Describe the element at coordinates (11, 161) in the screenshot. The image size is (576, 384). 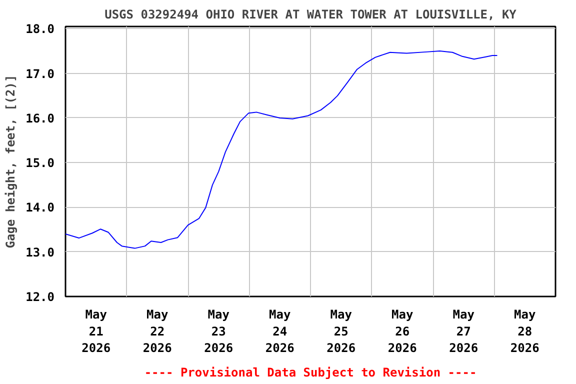
I see `y-axis-title: Gage height, feet, [(2)]` at that location.